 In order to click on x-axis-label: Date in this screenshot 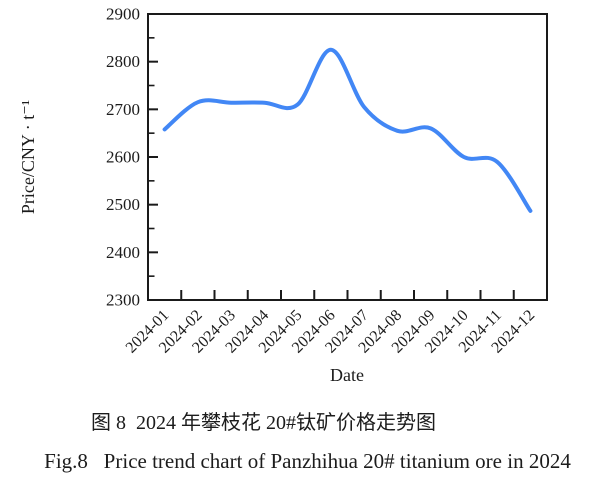, I will do `click(347, 375)`.